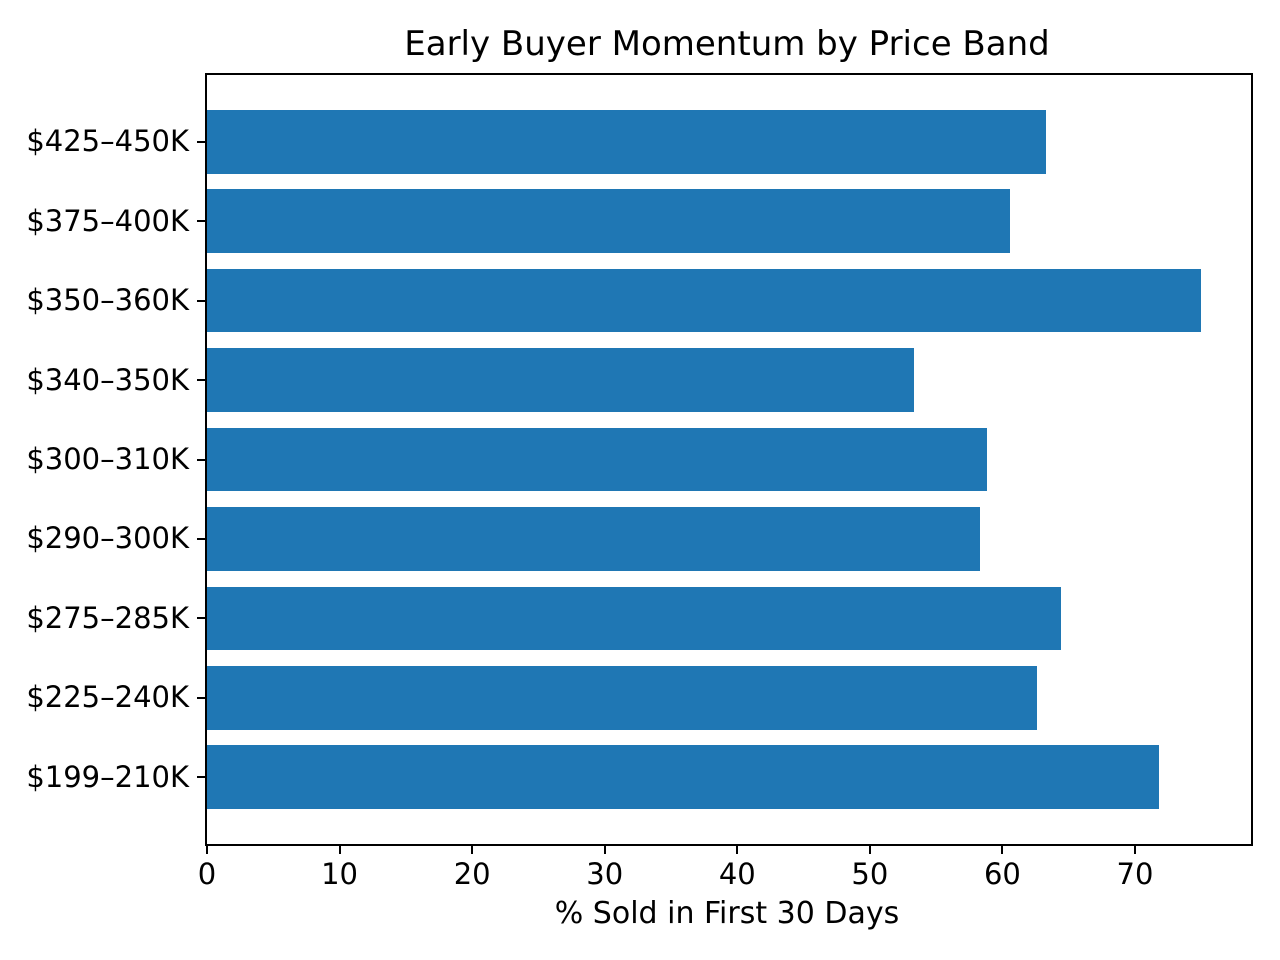 The height and width of the screenshot is (960, 1280). I want to click on x-tick-label: 70, so click(1135, 874).